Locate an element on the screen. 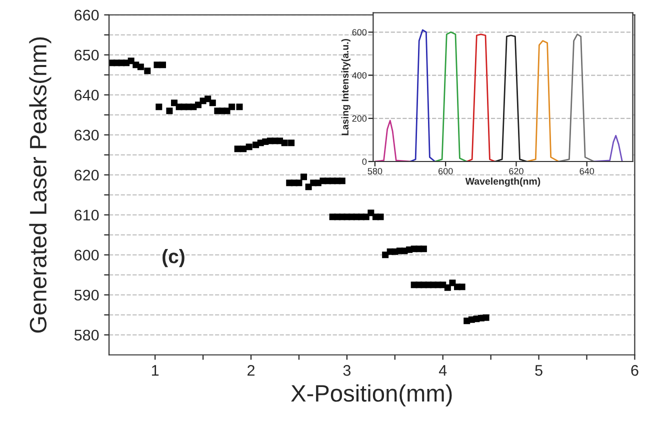  y-axis-title: Lasing Intensity(a.u.) is located at coordinates (345, 87).